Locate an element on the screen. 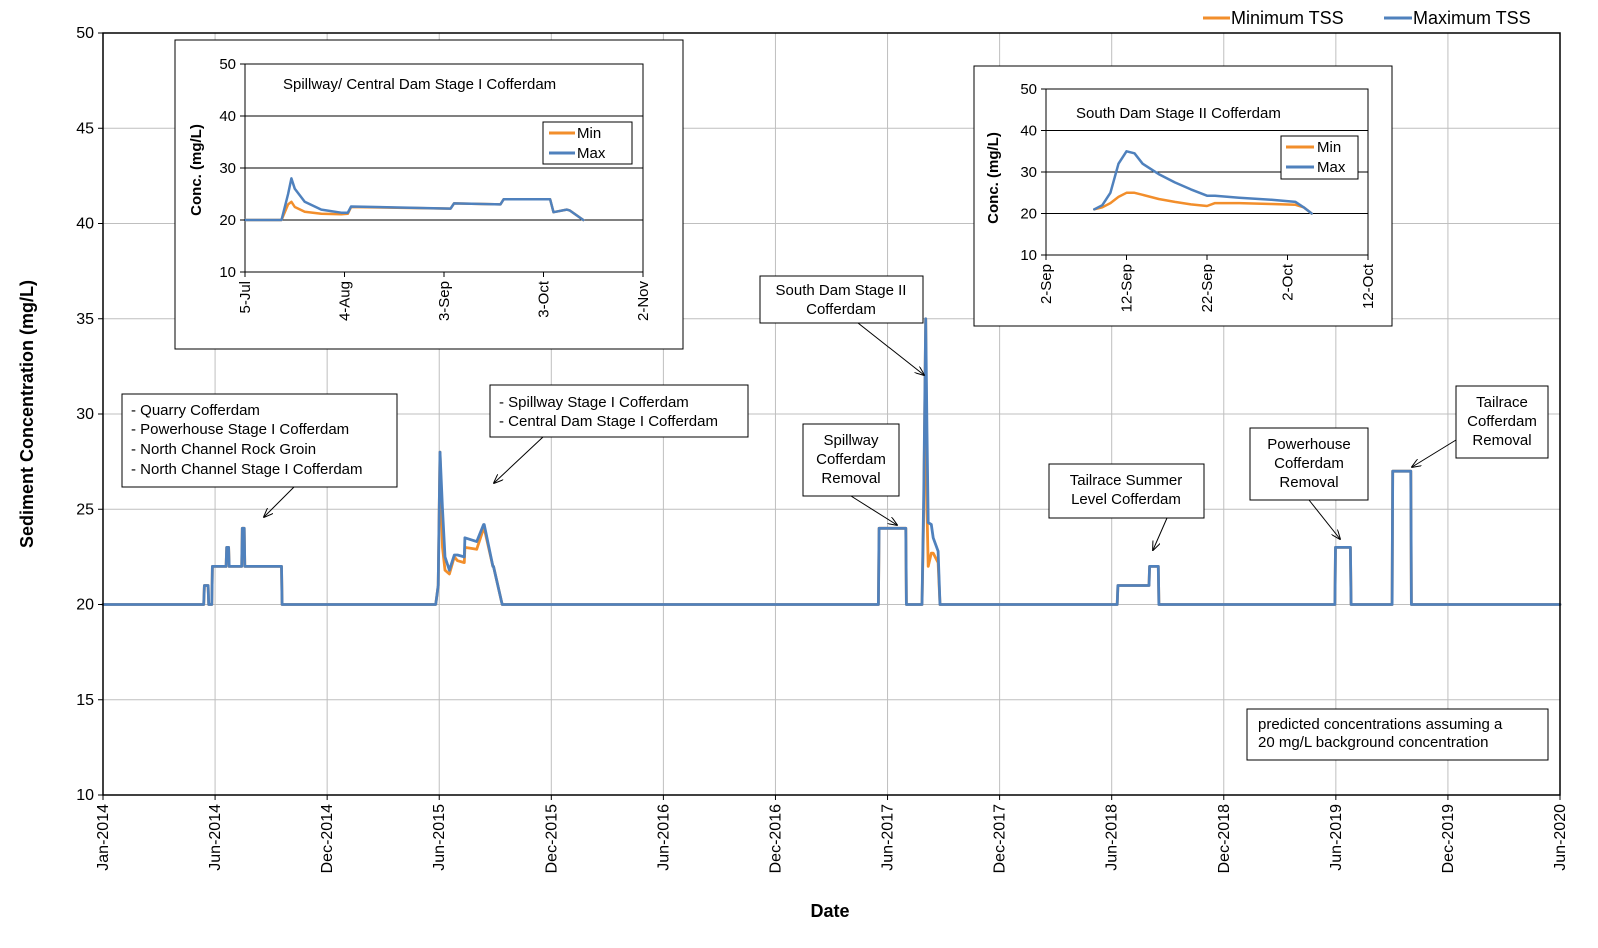  main-y-tick-label: 45 is located at coordinates (85, 128).